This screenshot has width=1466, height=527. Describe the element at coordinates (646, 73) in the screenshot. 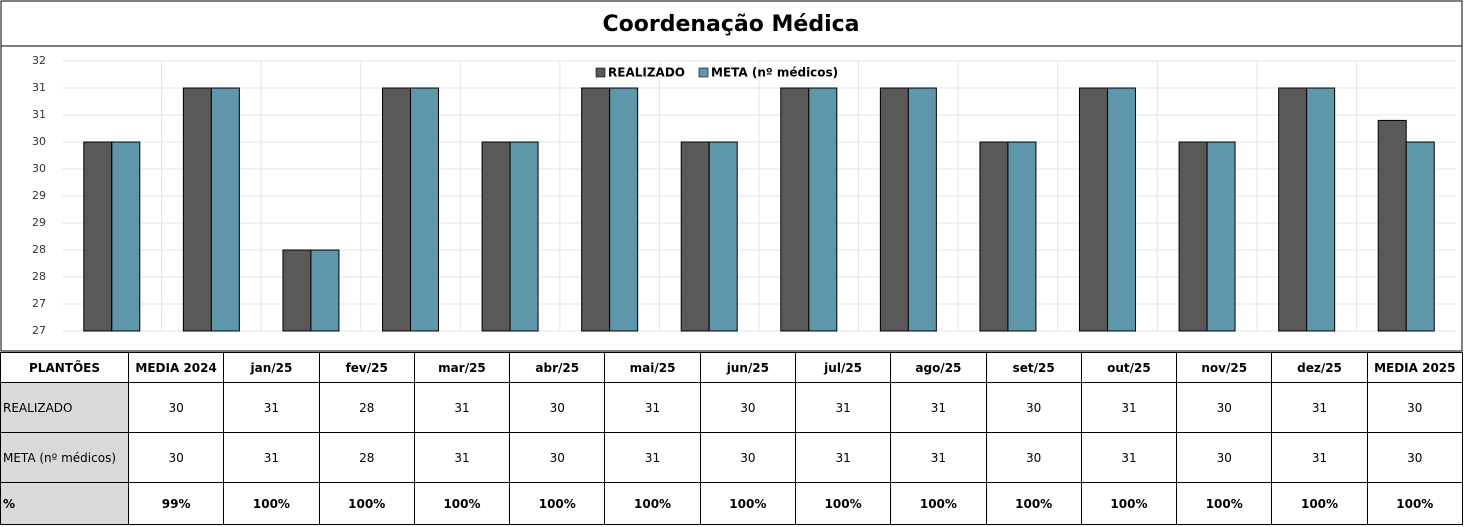

I see `legend-label: REALIZADO` at that location.